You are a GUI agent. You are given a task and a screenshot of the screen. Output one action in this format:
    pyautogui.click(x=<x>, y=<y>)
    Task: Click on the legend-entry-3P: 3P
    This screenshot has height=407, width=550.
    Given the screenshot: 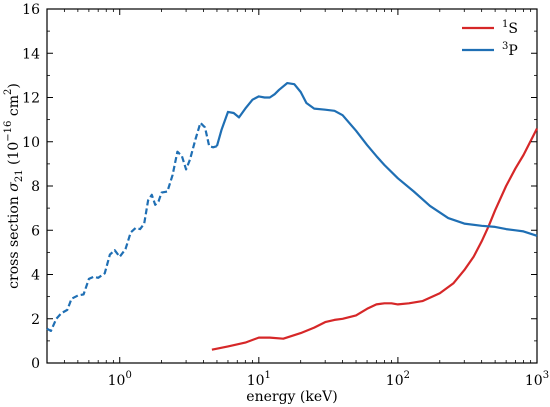 What is the action you would take?
    pyautogui.click(x=490, y=50)
    